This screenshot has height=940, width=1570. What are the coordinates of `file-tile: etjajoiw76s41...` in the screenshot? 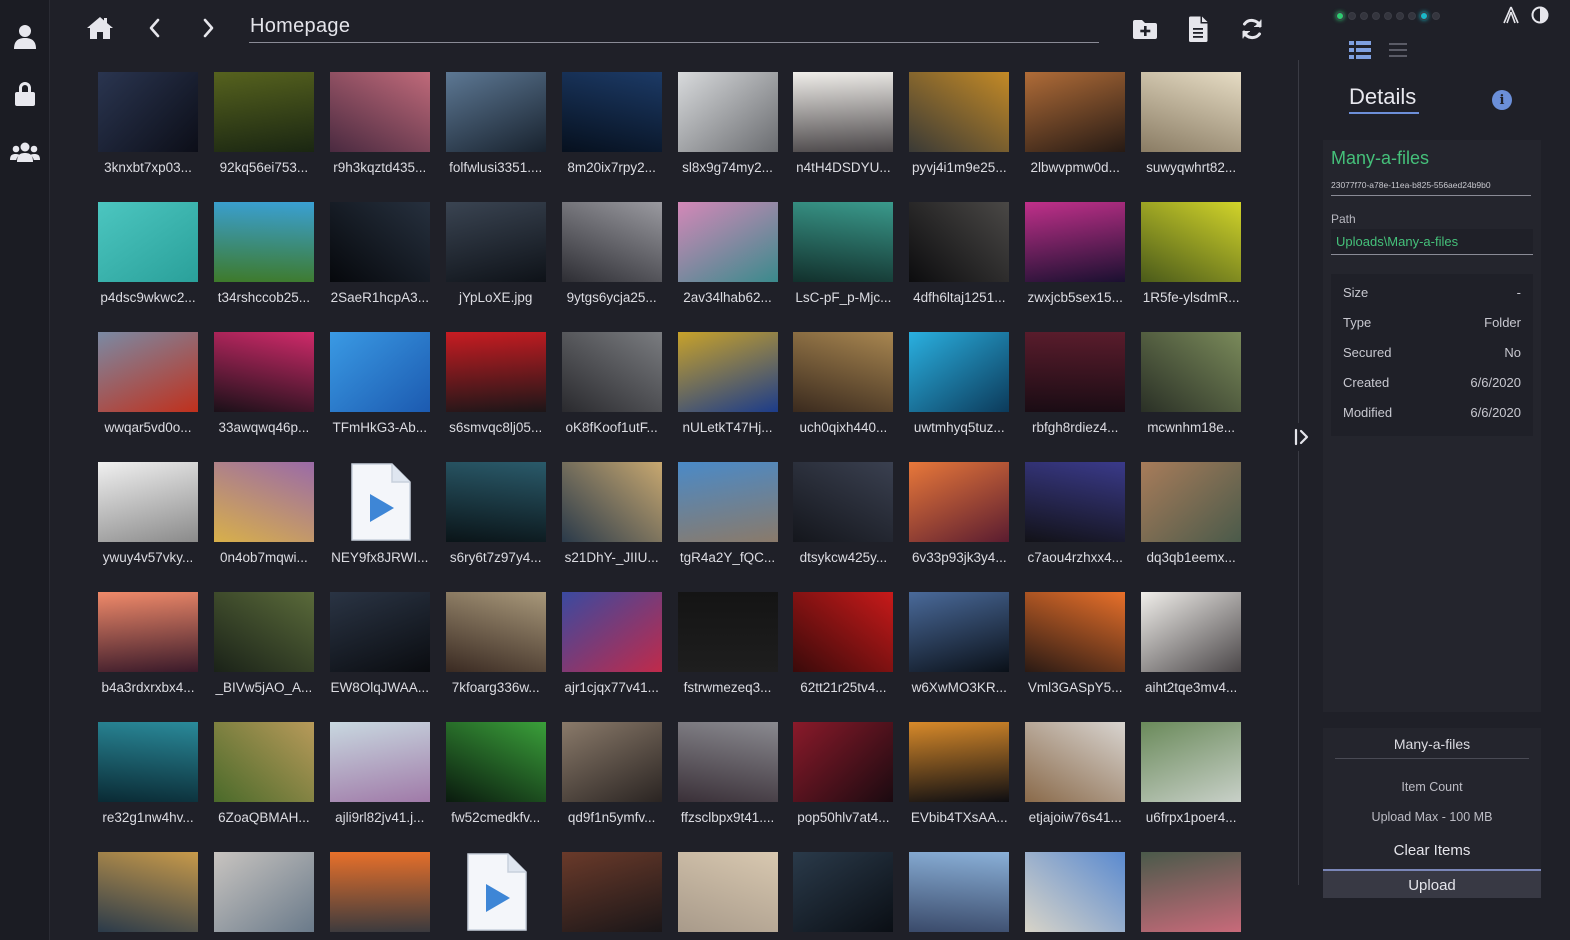 It's located at (1075, 782).